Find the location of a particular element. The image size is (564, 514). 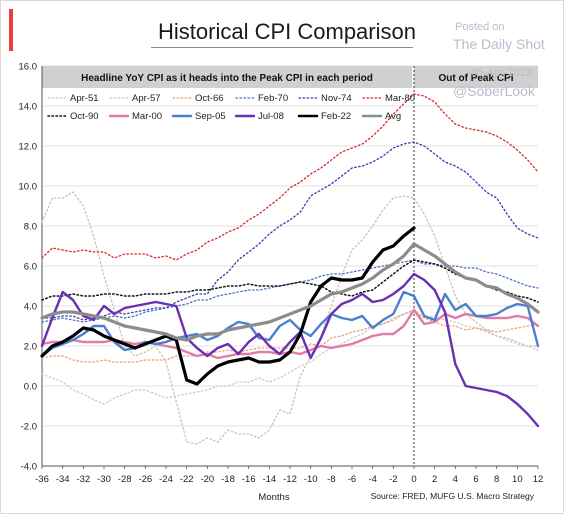

legend-label-oct-90: Oct-90 is located at coordinates (84, 116).